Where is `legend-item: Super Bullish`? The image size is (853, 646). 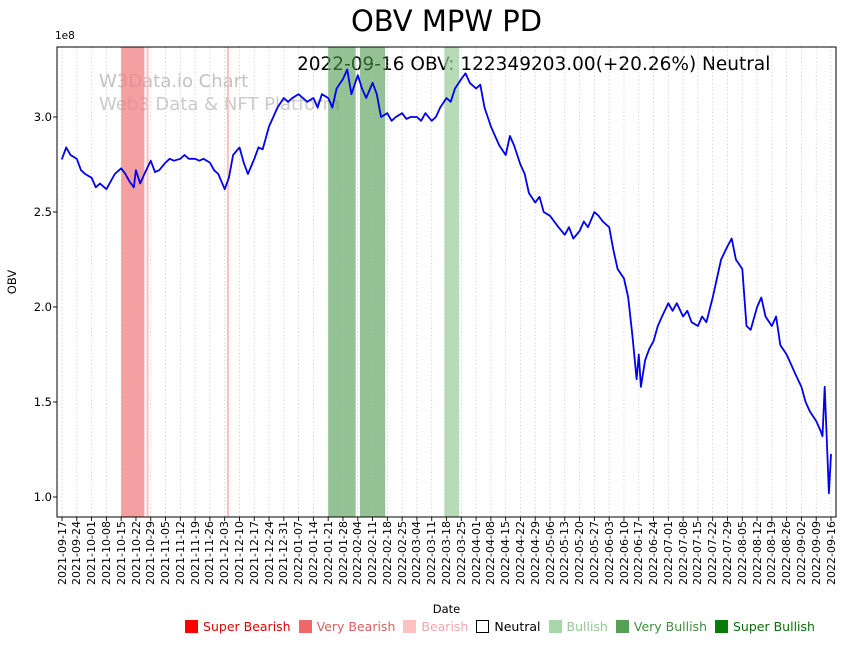
legend-item: Super Bullish is located at coordinates (765, 626).